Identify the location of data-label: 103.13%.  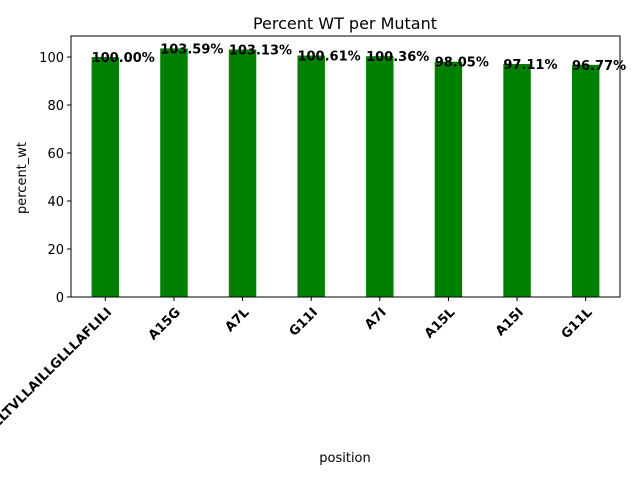
(260, 51).